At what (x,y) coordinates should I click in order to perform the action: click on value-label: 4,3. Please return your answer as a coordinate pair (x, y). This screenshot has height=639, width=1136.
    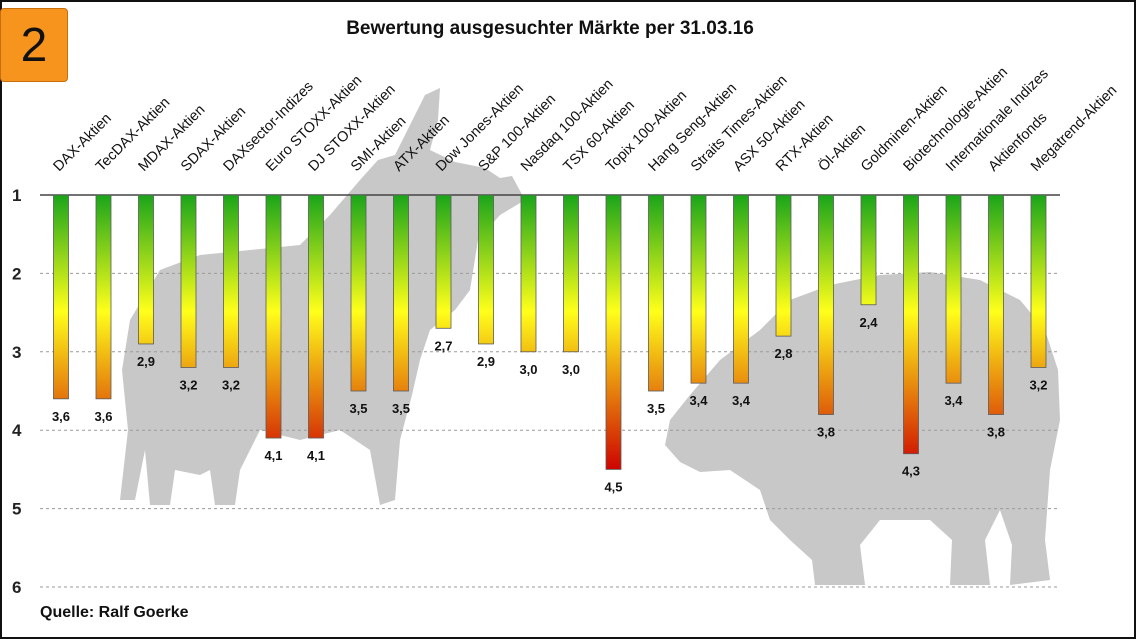
    Looking at the image, I should click on (911, 471).